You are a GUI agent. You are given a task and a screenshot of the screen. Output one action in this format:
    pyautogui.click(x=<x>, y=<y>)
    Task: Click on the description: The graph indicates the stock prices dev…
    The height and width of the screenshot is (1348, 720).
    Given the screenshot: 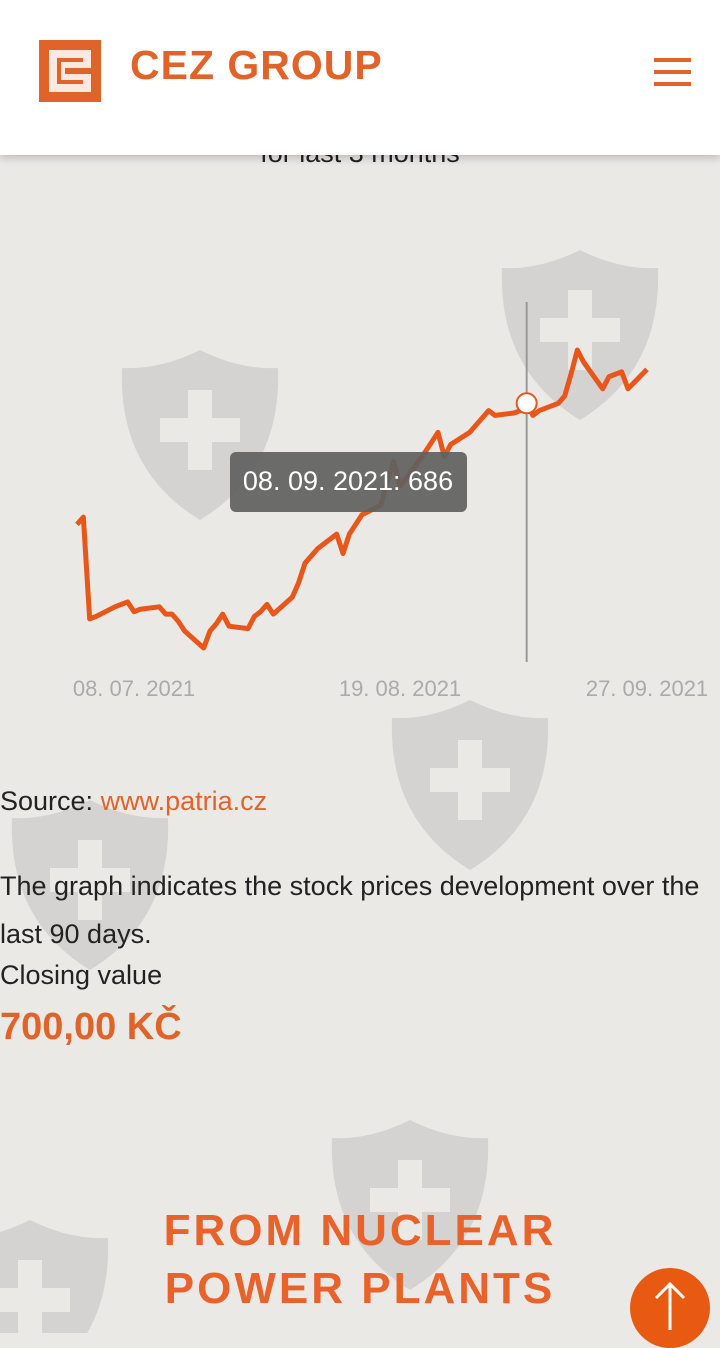 What is the action you would take?
    pyautogui.click(x=350, y=910)
    